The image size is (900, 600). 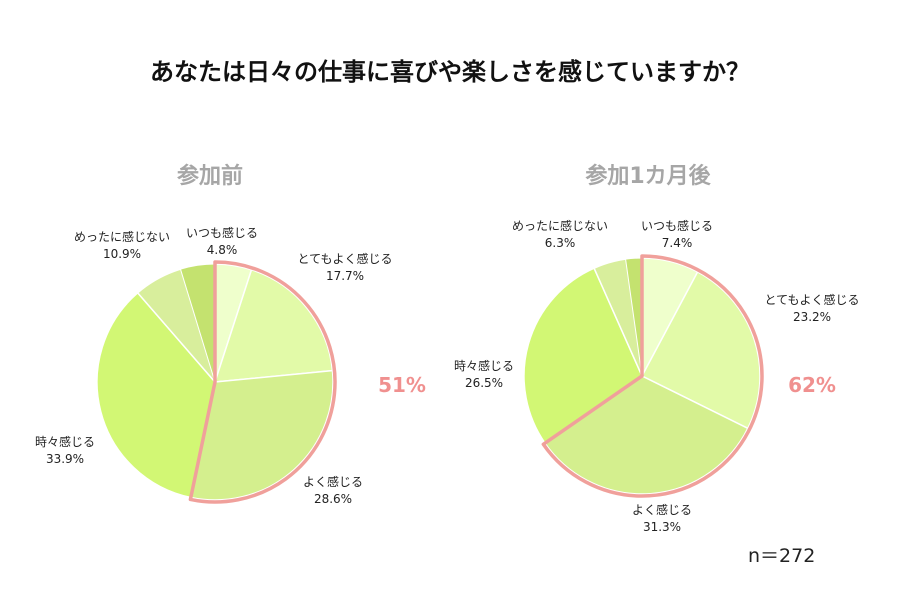 I want to click on pie-title: 参加前, so click(x=210, y=176).